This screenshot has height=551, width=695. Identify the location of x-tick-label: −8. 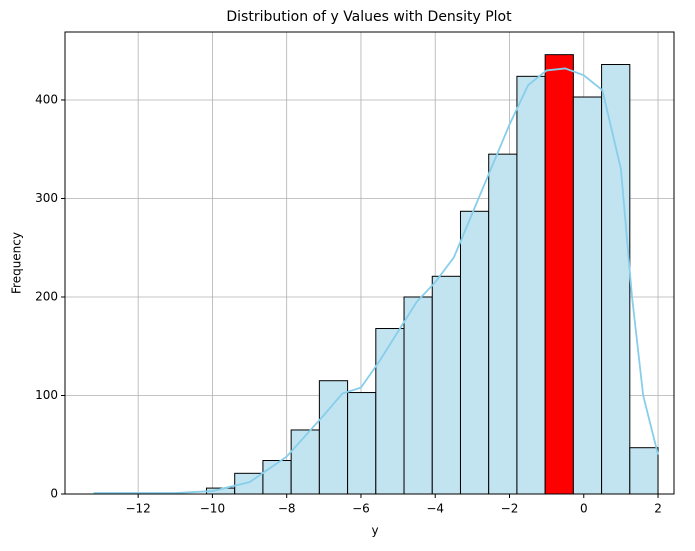
(287, 509).